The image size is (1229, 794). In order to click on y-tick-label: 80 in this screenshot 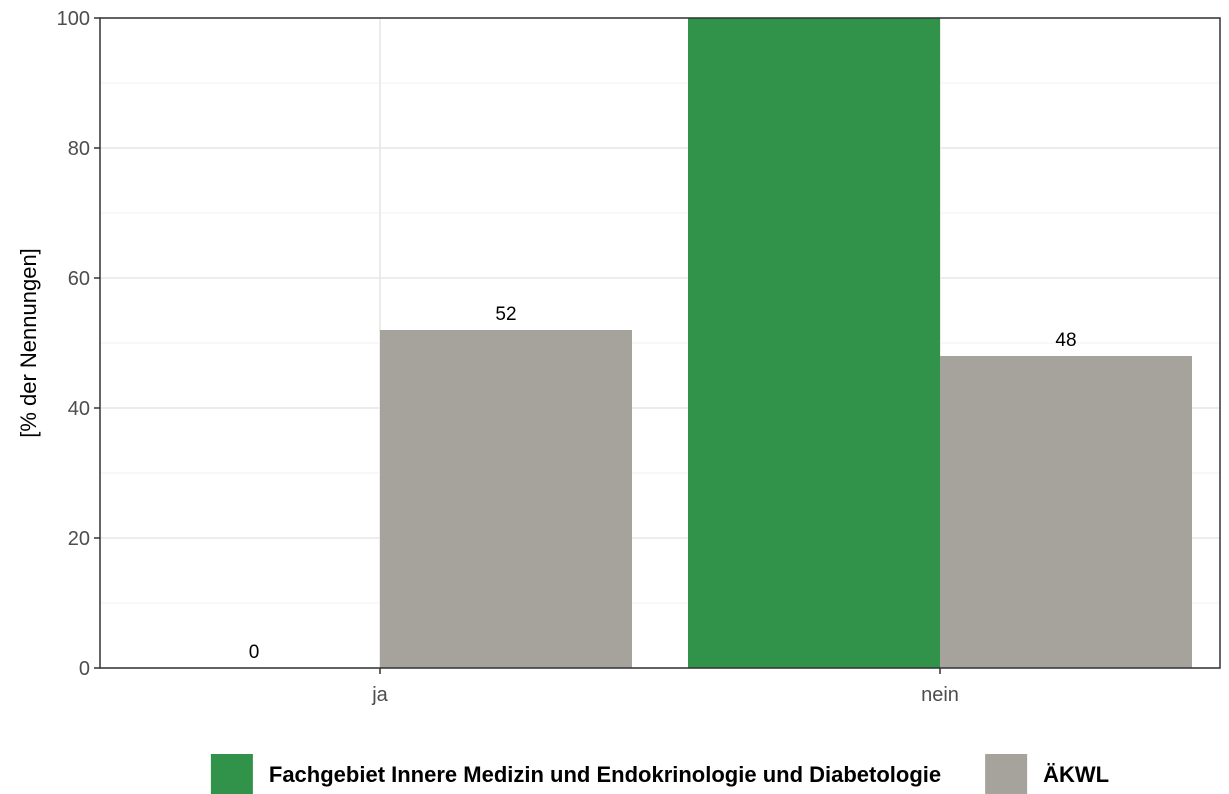, I will do `click(79, 149)`.